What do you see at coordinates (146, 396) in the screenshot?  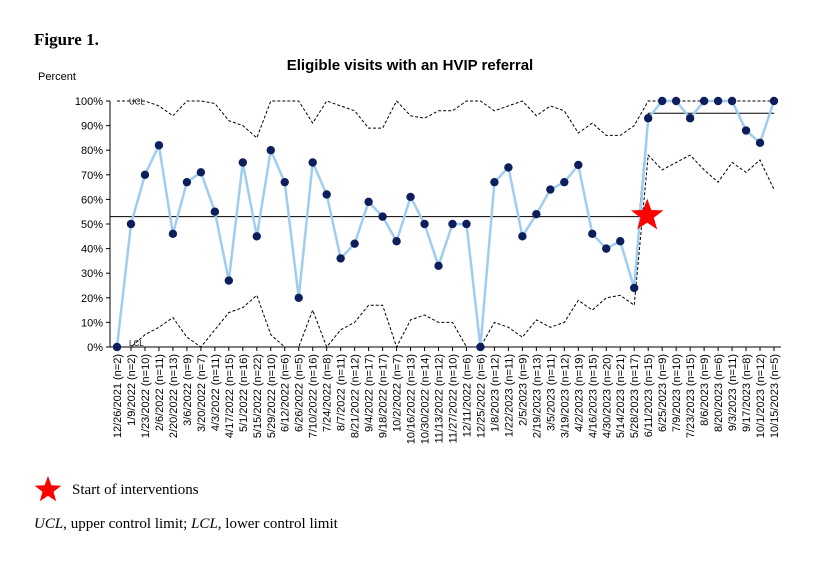 I see `x-tick-label: 1/23/2022 (n=10)` at bounding box center [146, 396].